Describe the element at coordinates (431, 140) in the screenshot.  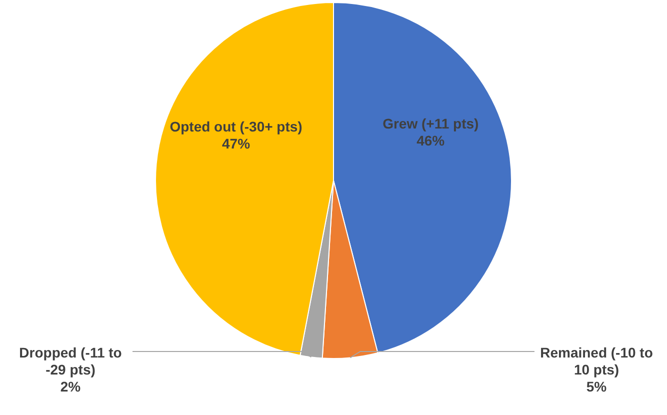
I see `data-label: 46%` at that location.